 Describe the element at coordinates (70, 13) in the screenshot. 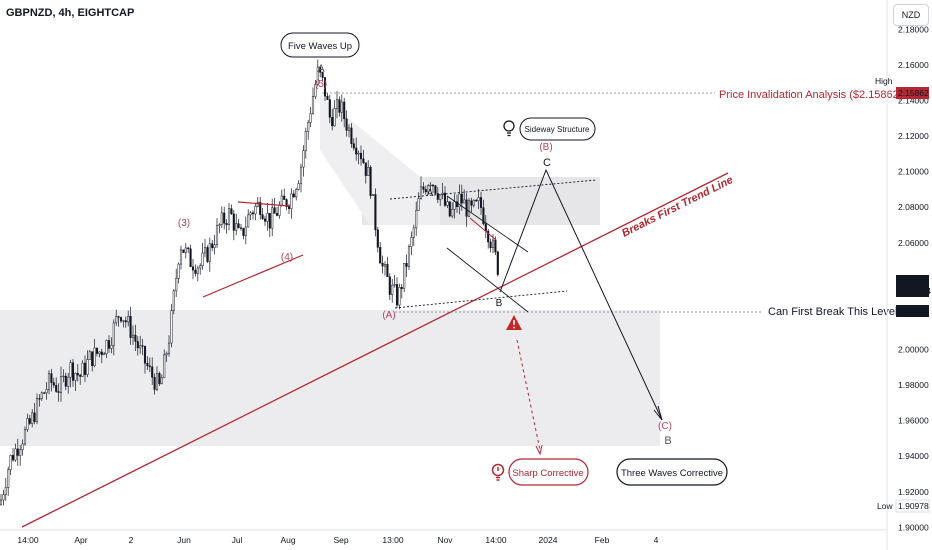

I see `symbol-title: GBPNZD, 4h, EIGHTCAP` at that location.